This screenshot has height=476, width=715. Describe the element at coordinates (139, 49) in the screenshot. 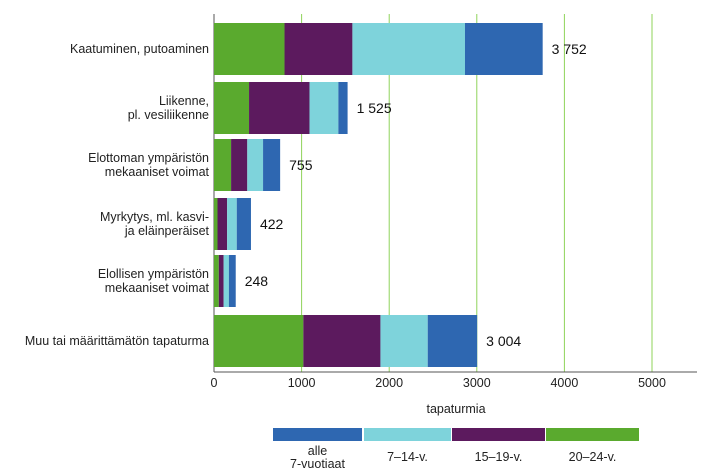

I see `category-label: Kaatuminen, putoaminen` at that location.